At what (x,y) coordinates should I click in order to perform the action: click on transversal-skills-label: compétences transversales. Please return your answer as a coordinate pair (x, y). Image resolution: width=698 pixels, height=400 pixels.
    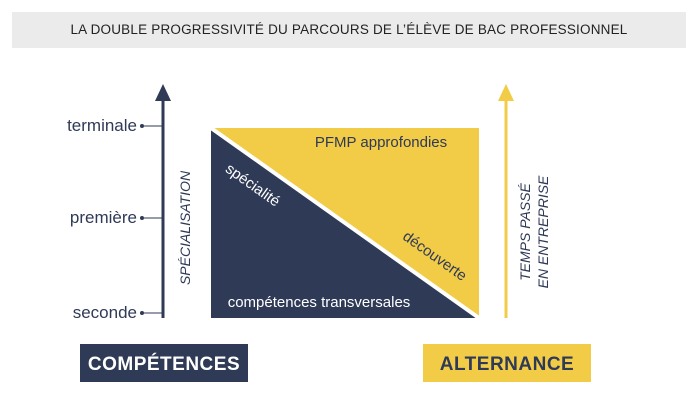
    Looking at the image, I should click on (319, 302).